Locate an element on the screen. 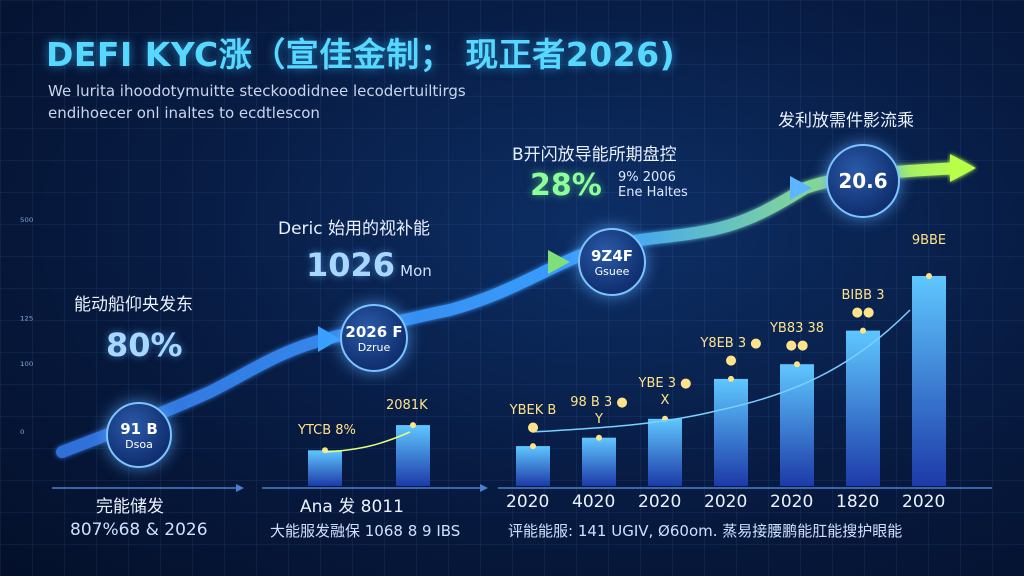 The height and width of the screenshot is (576, 1024). mid-value: 1026 is located at coordinates (351, 265).